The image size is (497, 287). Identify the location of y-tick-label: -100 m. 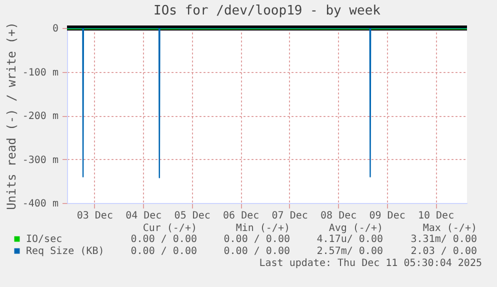
(40, 72).